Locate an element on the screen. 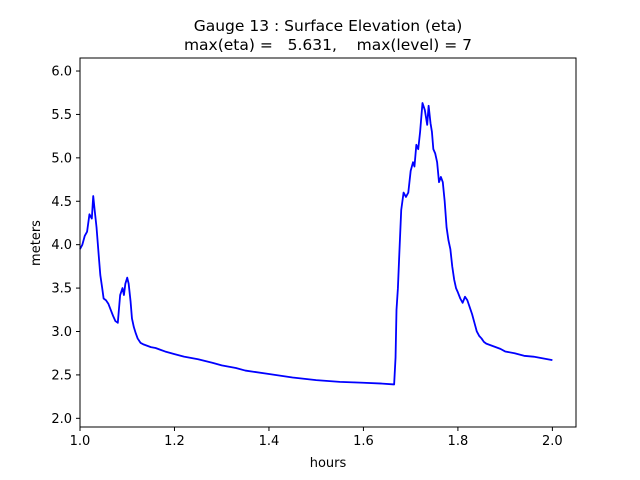  x-tick-label: 1.8 is located at coordinates (458, 441).